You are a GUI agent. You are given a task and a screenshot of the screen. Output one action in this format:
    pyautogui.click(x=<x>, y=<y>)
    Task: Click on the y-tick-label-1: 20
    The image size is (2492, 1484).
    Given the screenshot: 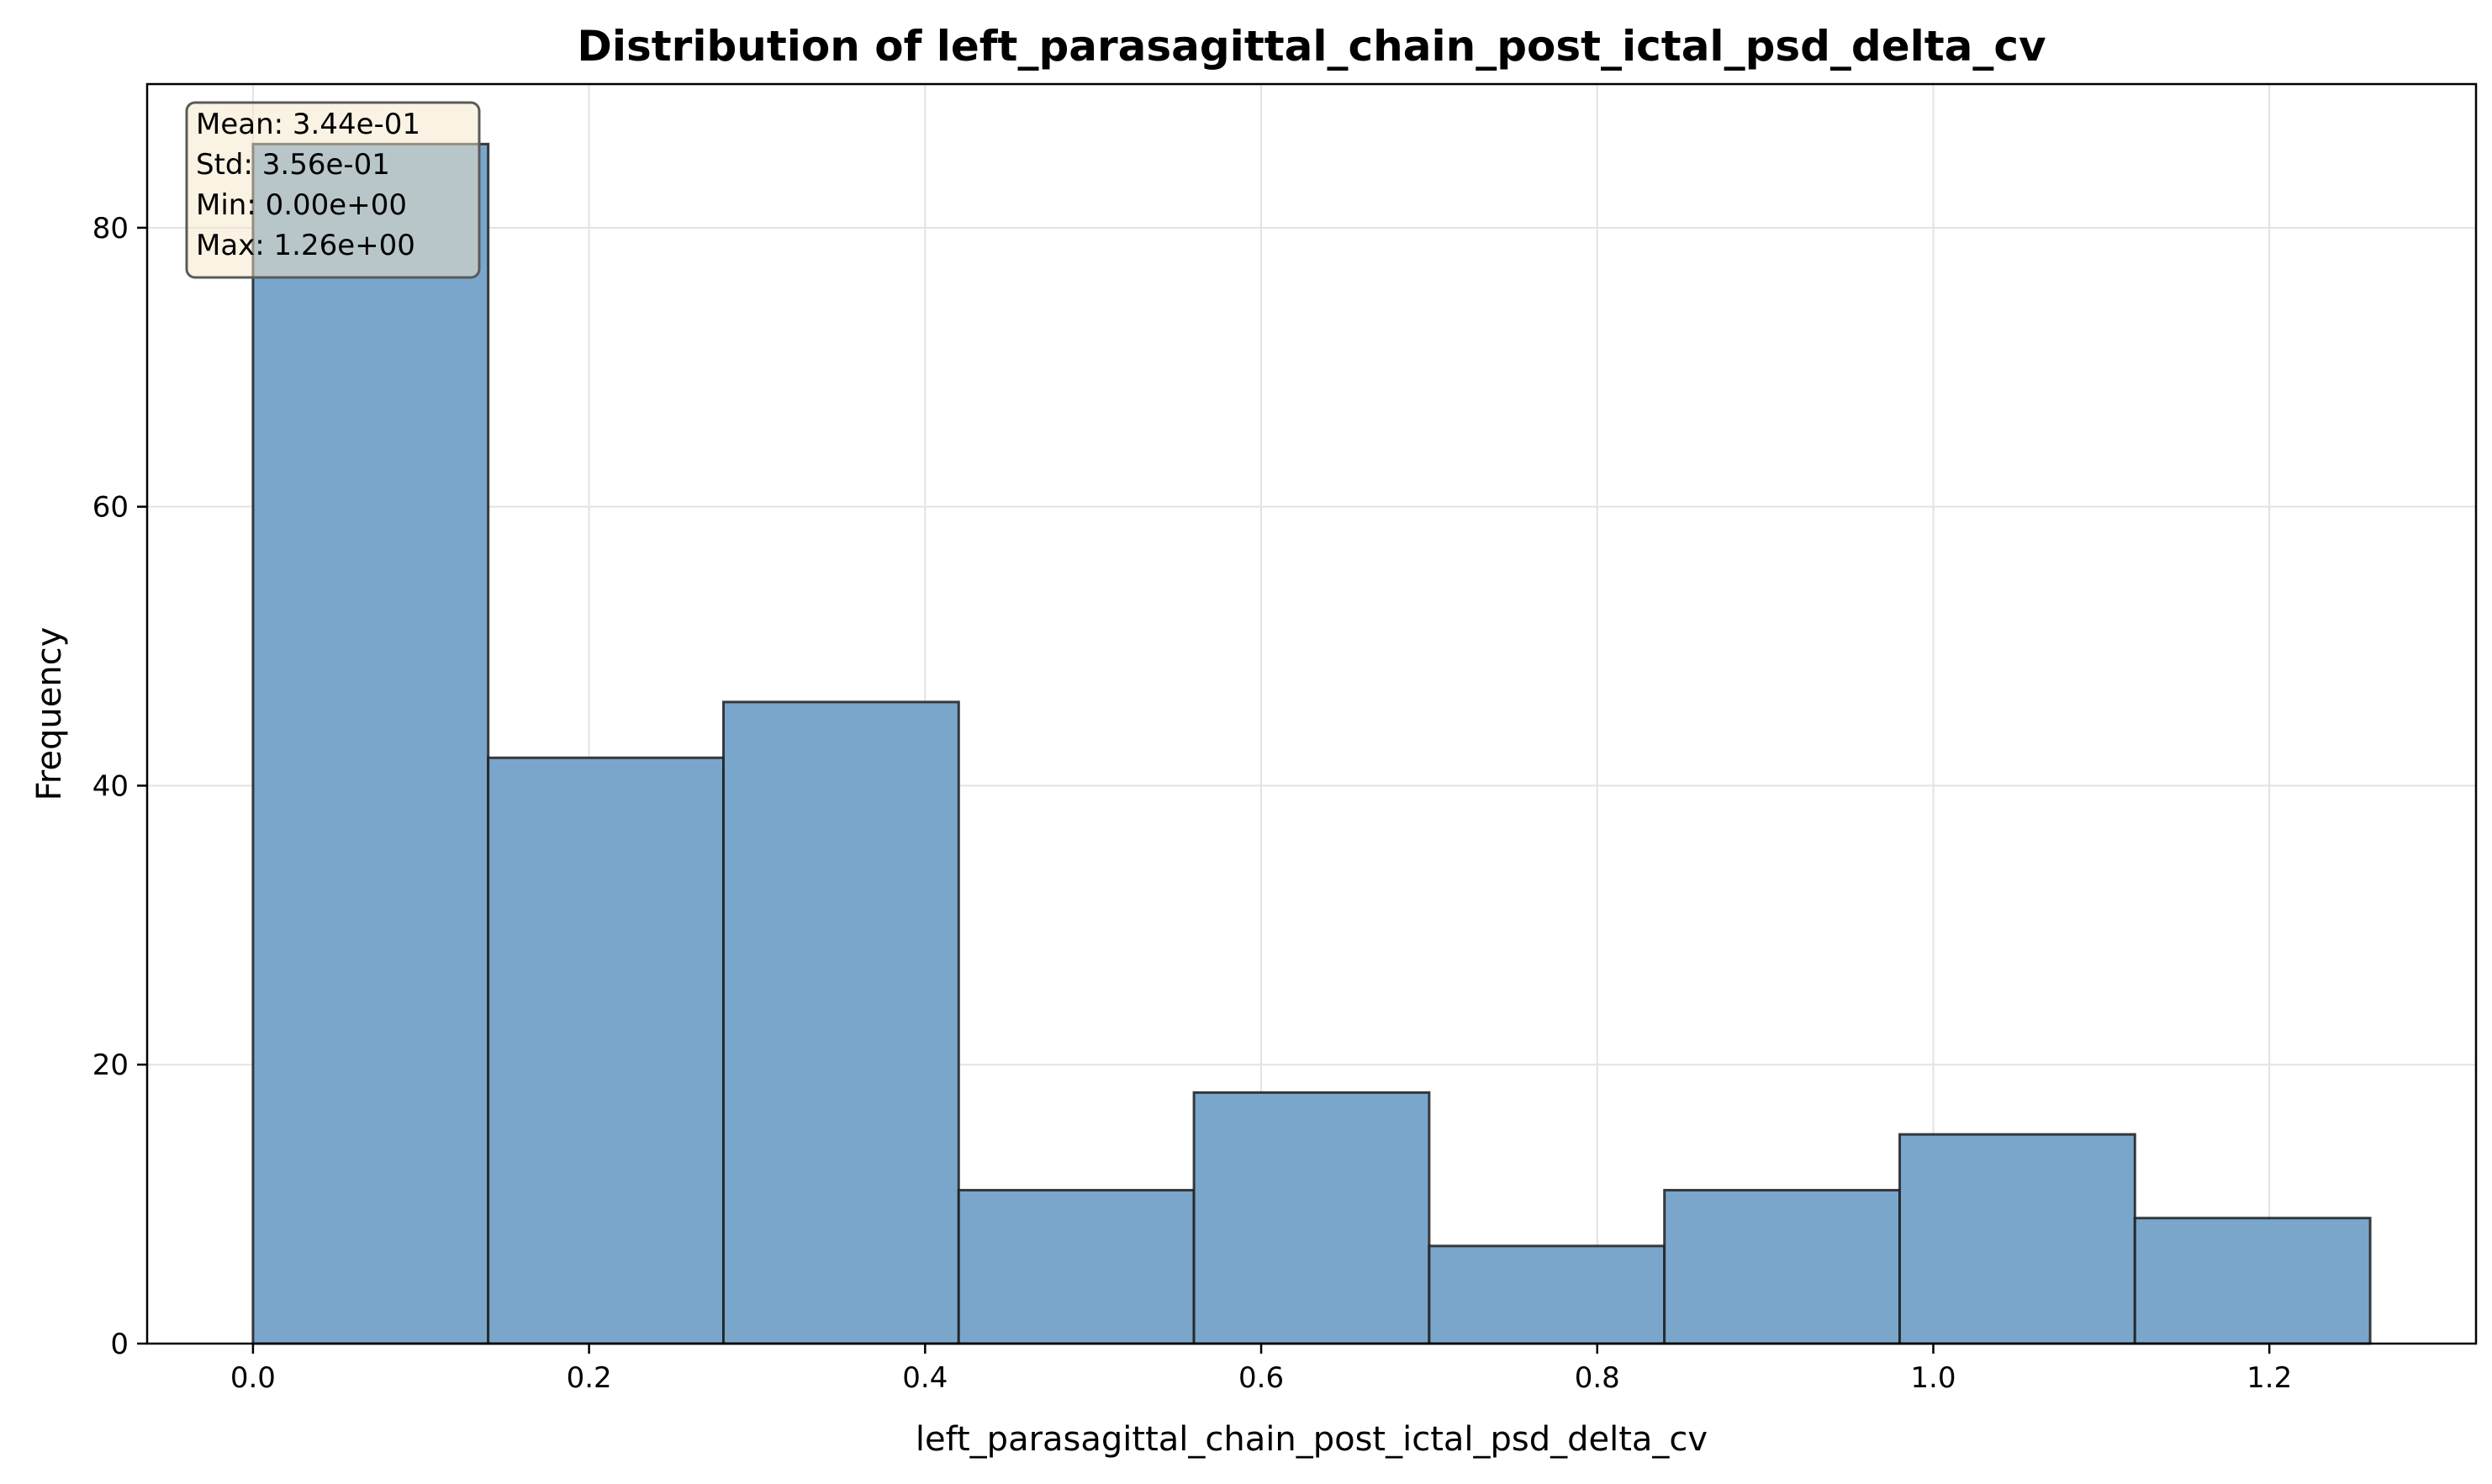 What is the action you would take?
    pyautogui.click(x=110, y=1065)
    